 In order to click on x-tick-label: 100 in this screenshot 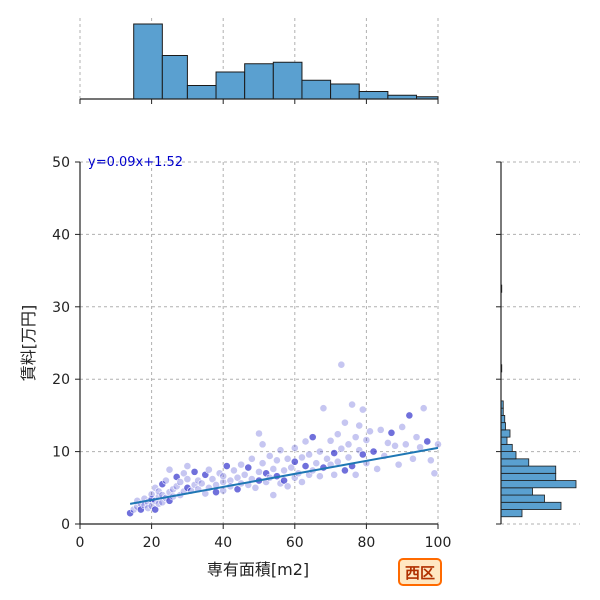, I will do `click(438, 543)`.